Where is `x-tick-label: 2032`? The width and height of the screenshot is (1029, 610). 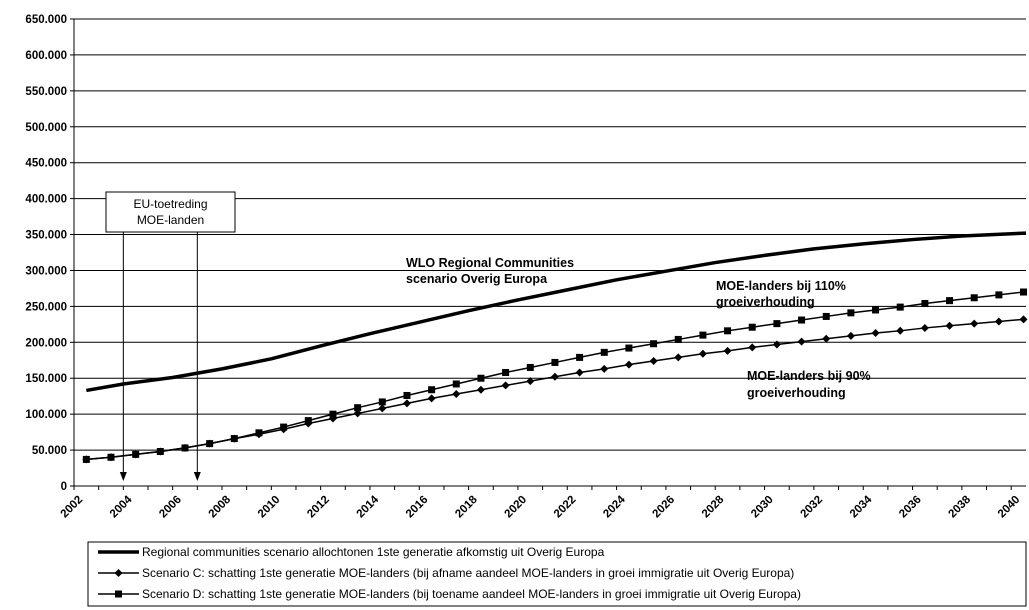
x-tick-label: 2032 is located at coordinates (812, 507).